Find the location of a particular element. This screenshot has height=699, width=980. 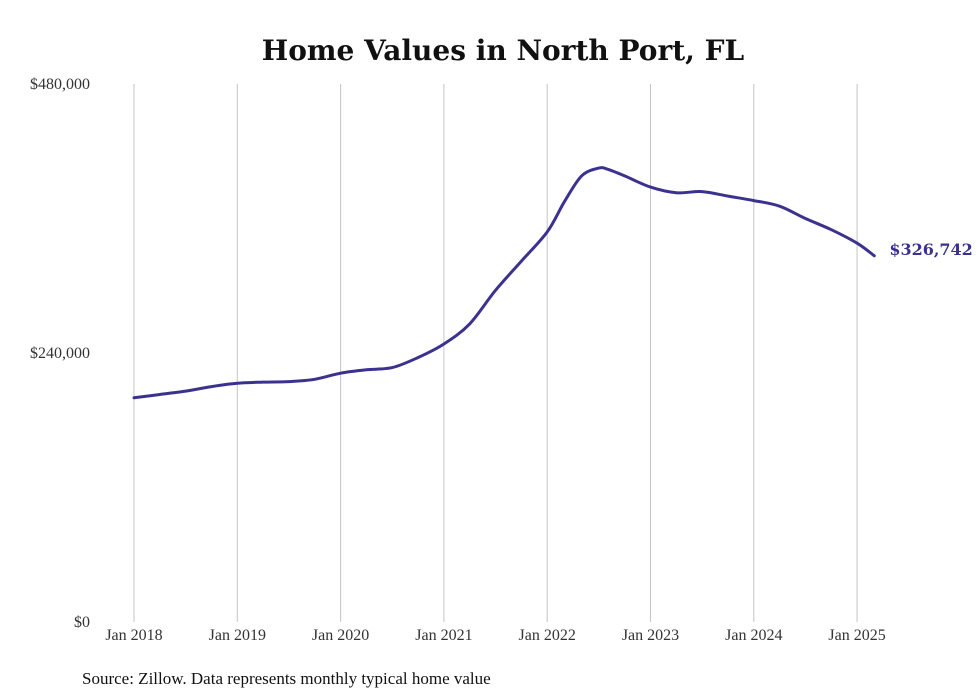

y-tick-label: $240,000 is located at coordinates (60, 353).